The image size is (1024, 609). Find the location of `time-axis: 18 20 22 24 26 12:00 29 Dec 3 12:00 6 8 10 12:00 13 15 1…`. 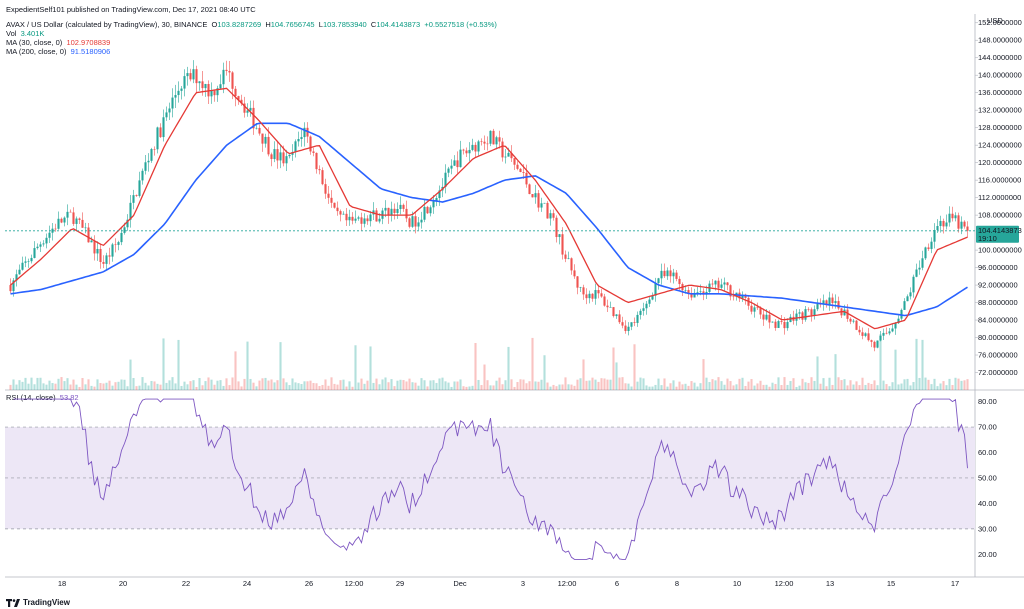

time-axis: 18 20 22 24 26 12:00 29 Dec 3 12:00 6 8 10 12:00 13 15 1… is located at coordinates (508, 583).